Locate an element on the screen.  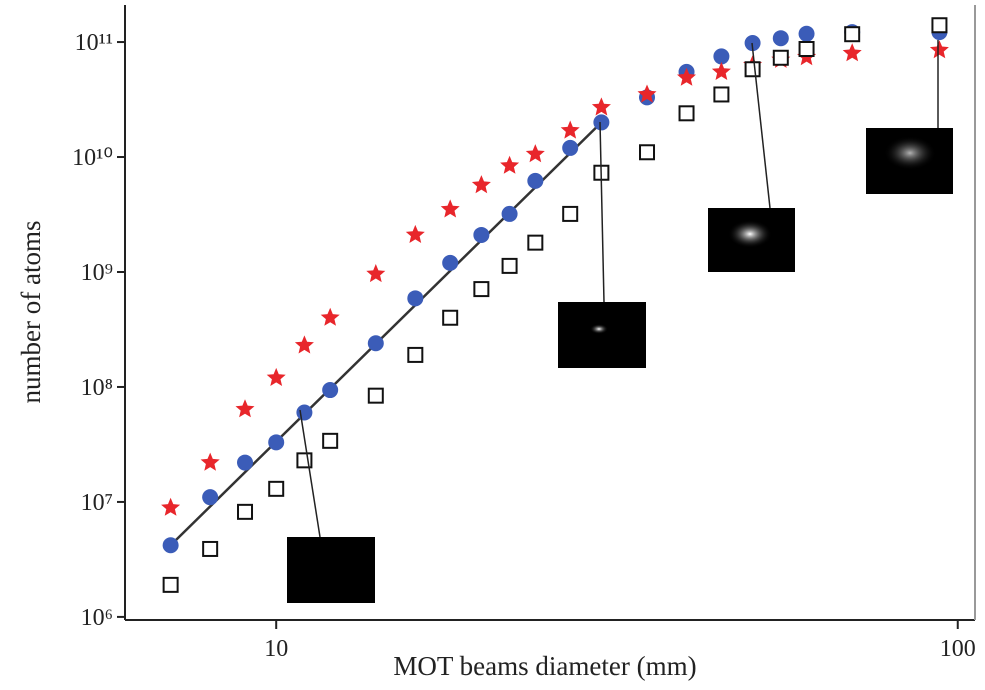
y-axis-title: number of atoms is located at coordinates (31, 312).